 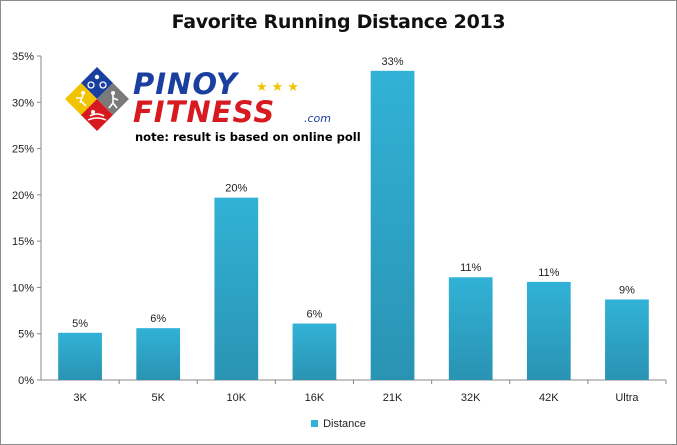 What do you see at coordinates (23, 57) in the screenshot?
I see `y-tick-label: 35%` at bounding box center [23, 57].